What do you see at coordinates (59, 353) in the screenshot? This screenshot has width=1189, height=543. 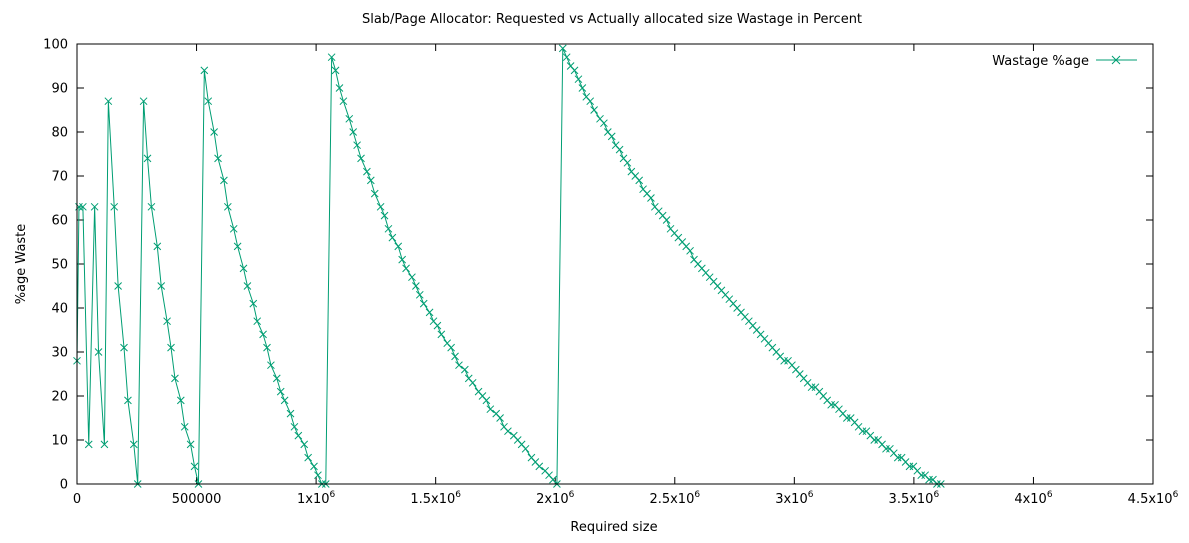 I see `y-tick-label: 30` at bounding box center [59, 353].